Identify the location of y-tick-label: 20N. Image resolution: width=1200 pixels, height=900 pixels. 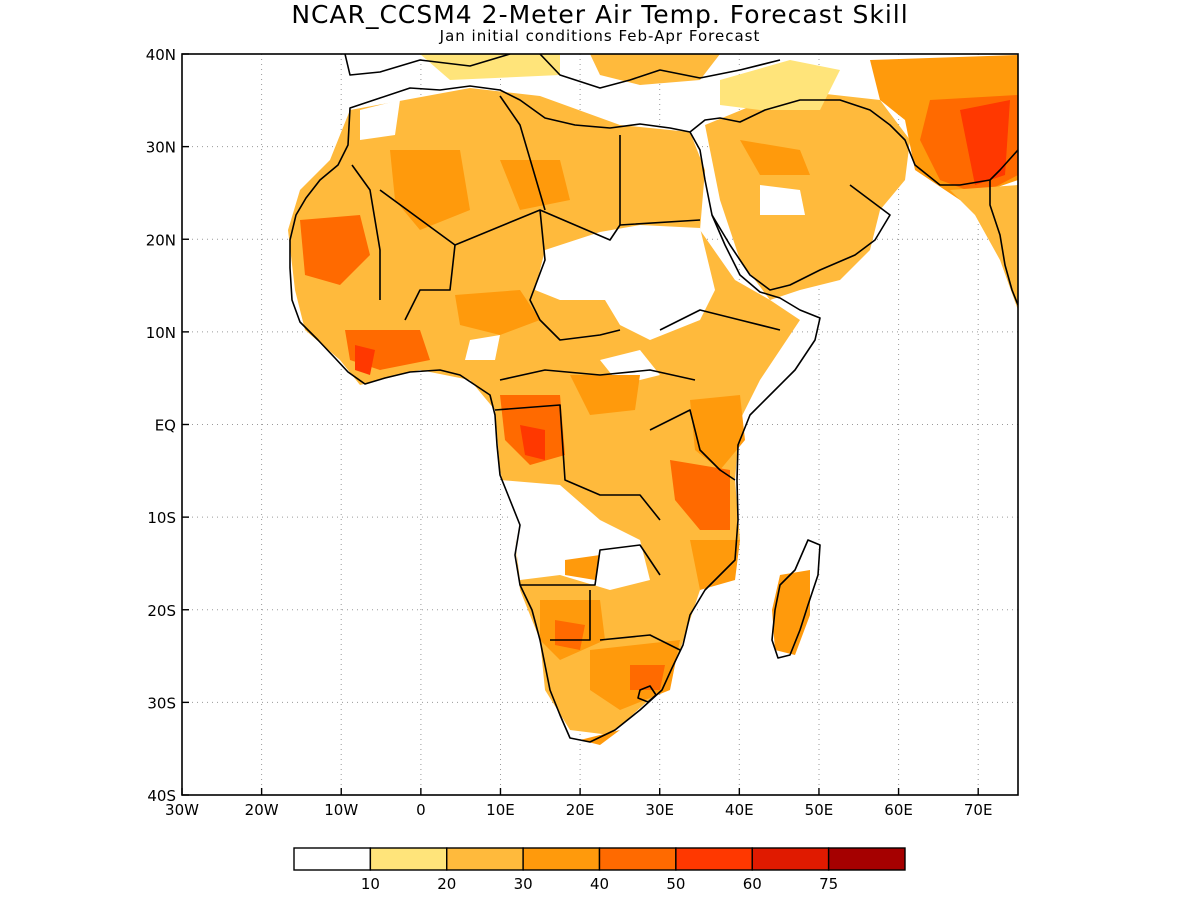
(161, 240).